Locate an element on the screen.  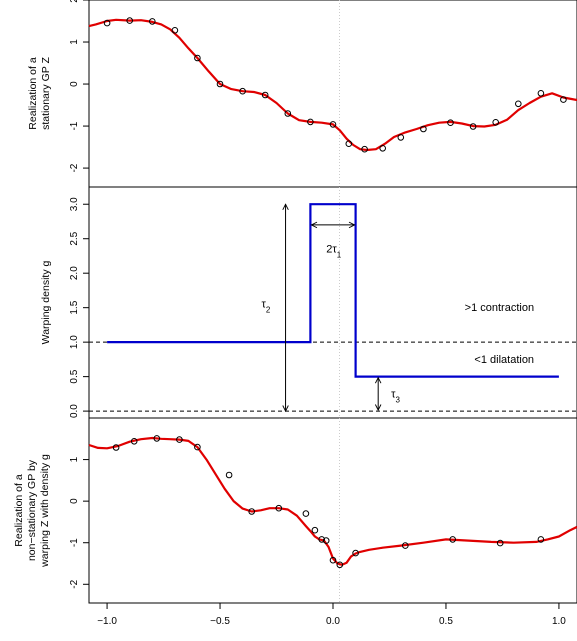
ytick-label: 3.0 is located at coordinates (74, 204).